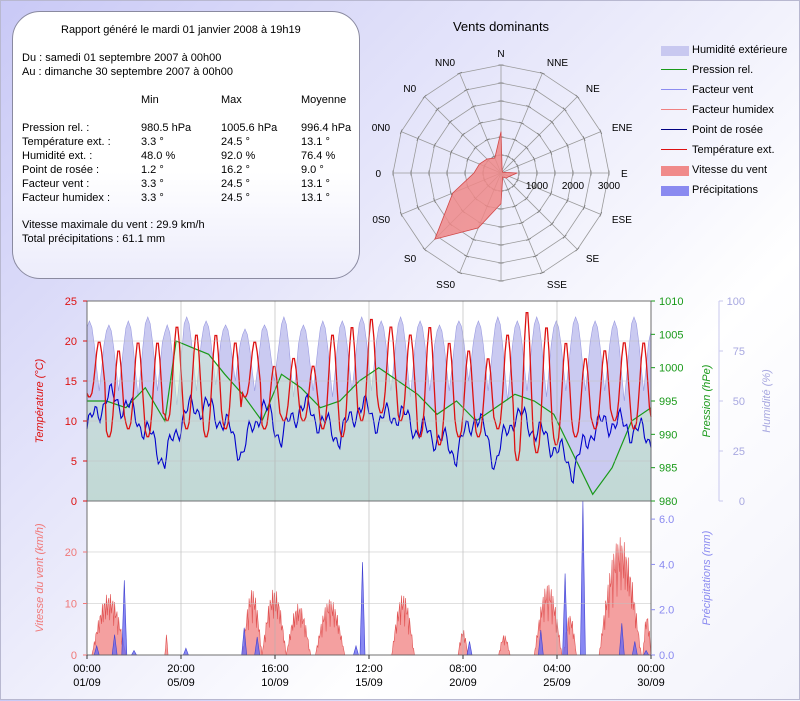 This screenshot has height=701, width=800. I want to click on stat-min: 980.5 hPa, so click(166, 128).